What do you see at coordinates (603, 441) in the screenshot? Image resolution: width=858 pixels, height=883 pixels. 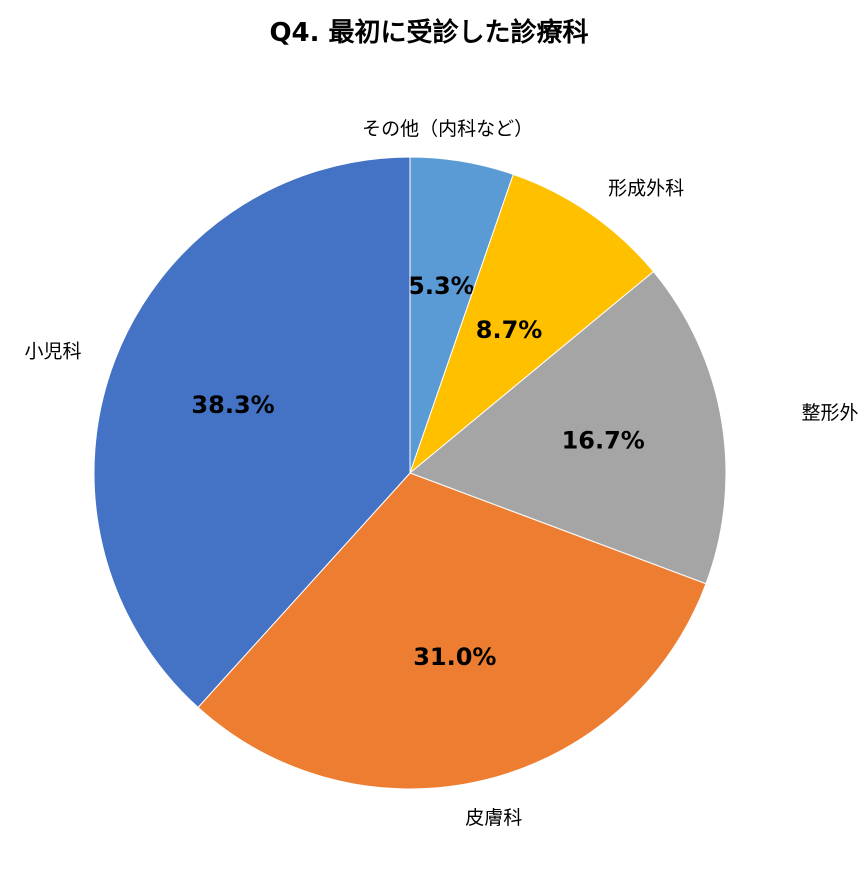 I see `value-label-orthopedics: 16.7%` at bounding box center [603, 441].